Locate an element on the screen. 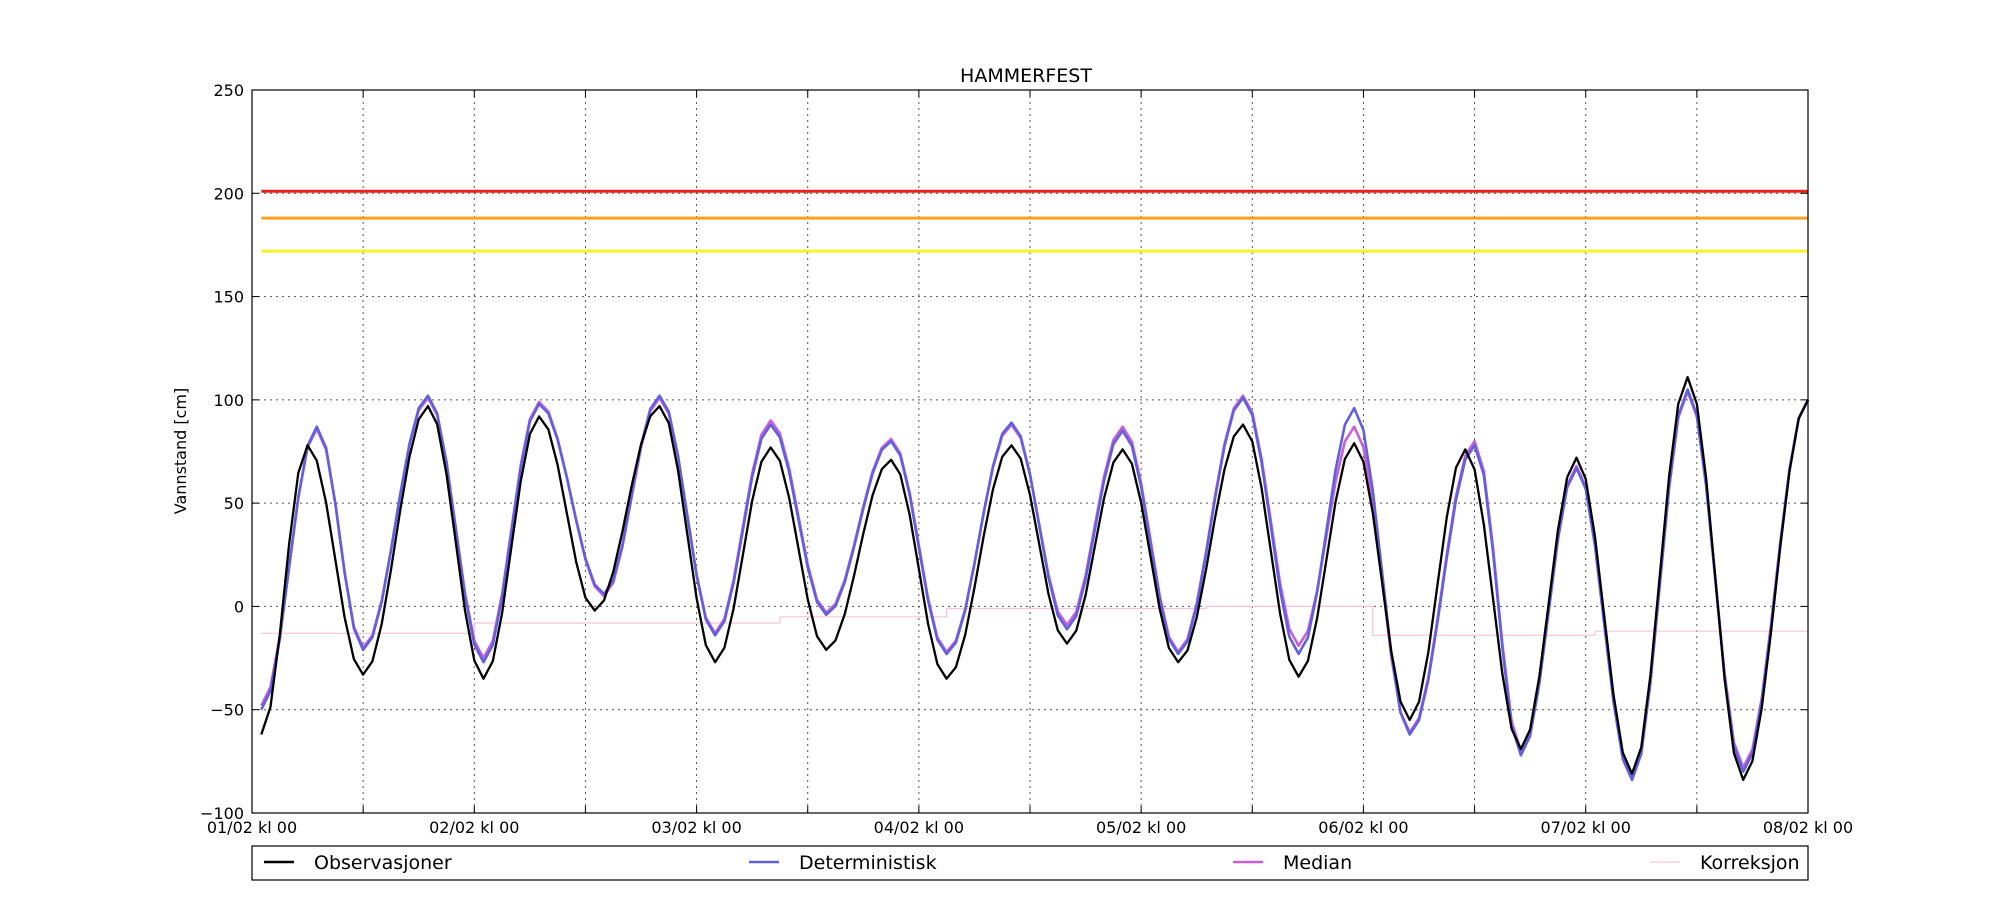  y-tick-label: 150 is located at coordinates (228, 297).